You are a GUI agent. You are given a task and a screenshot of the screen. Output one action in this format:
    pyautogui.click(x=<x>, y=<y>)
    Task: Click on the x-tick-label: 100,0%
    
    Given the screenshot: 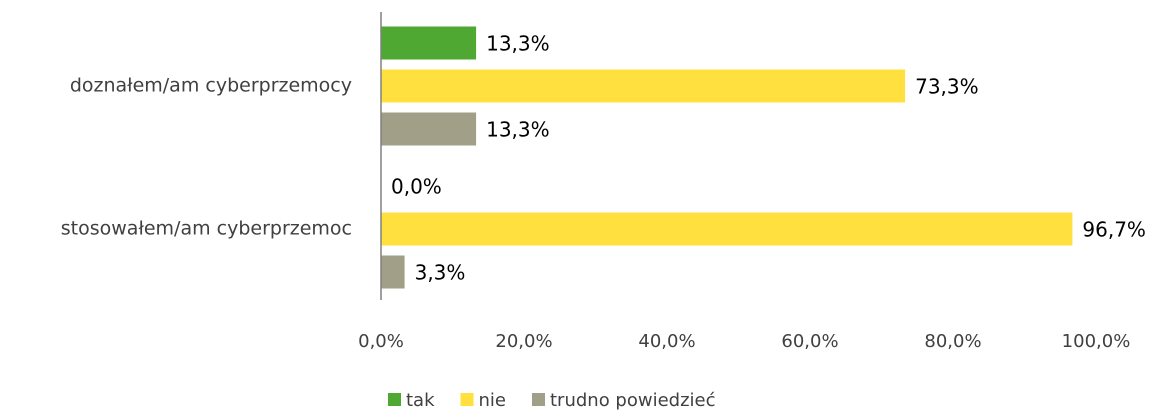 What is the action you would take?
    pyautogui.click(x=1096, y=341)
    